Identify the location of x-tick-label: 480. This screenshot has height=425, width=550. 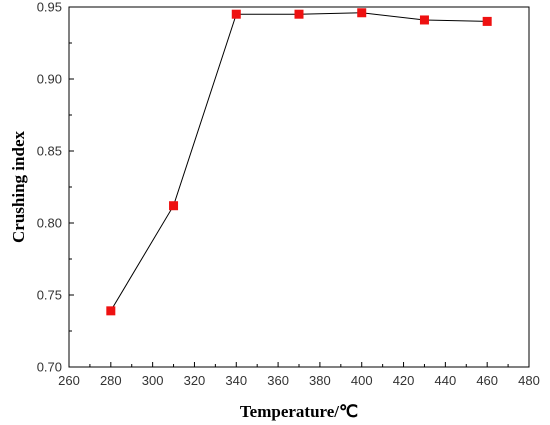
(529, 380).